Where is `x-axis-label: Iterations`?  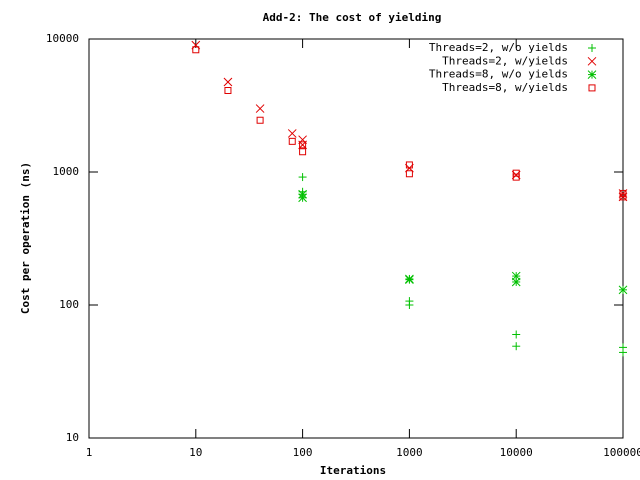
x-axis-label: Iterations is located at coordinates (353, 470).